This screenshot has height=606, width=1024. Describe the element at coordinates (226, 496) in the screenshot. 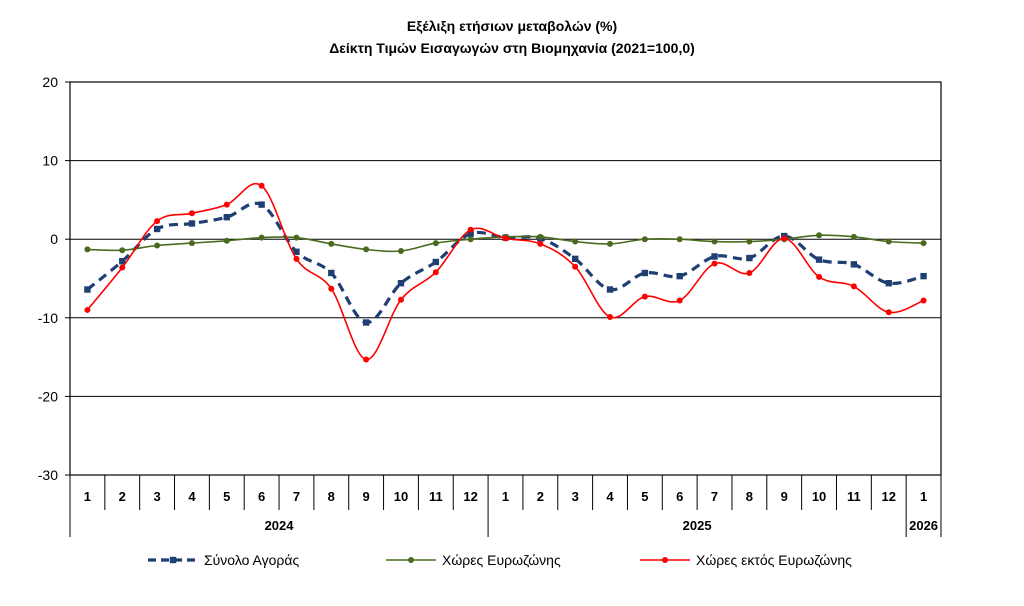

I see `x-tick-label: 5` at that location.